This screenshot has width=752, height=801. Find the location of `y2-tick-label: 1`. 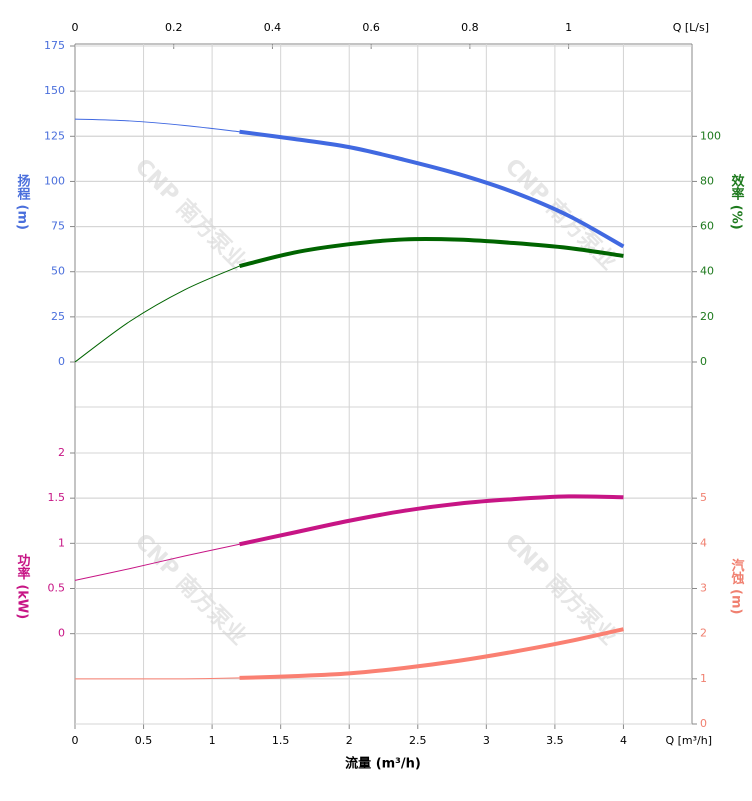

y2-tick-label: 1 is located at coordinates (703, 678).